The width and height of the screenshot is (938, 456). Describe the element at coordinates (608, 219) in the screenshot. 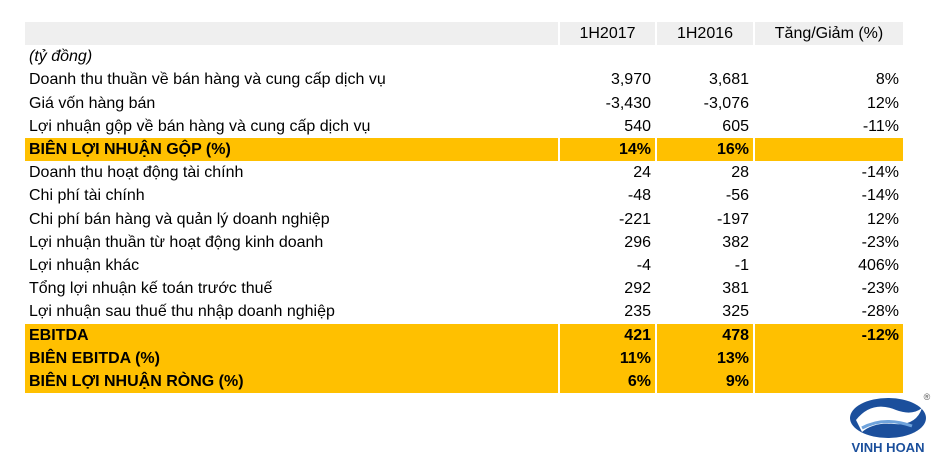

I see `value-cell: -221` at that location.